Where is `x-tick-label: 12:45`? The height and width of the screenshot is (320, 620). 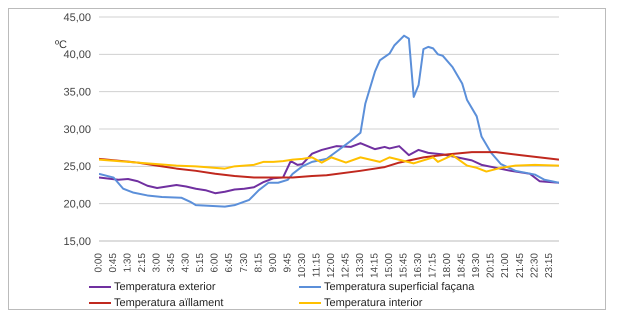 x-tick-label: 12:45 is located at coordinates (346, 265).